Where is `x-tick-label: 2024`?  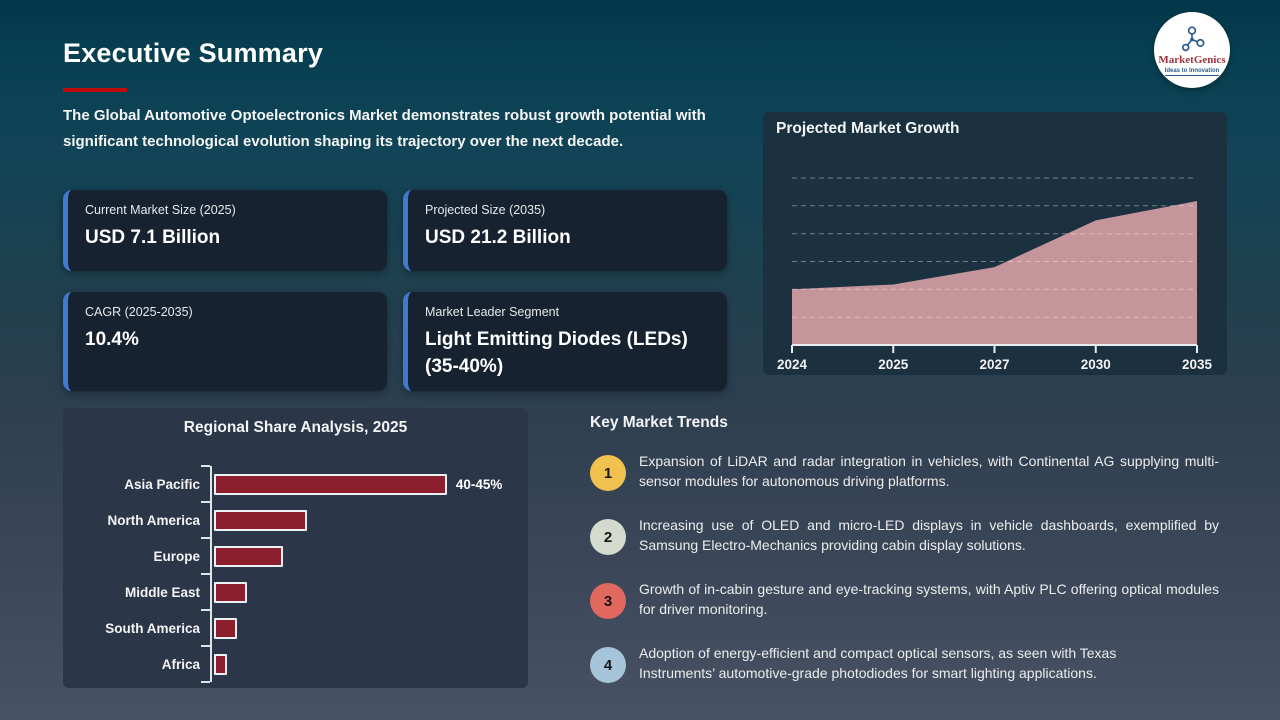
x-tick-label: 2024 is located at coordinates (792, 364).